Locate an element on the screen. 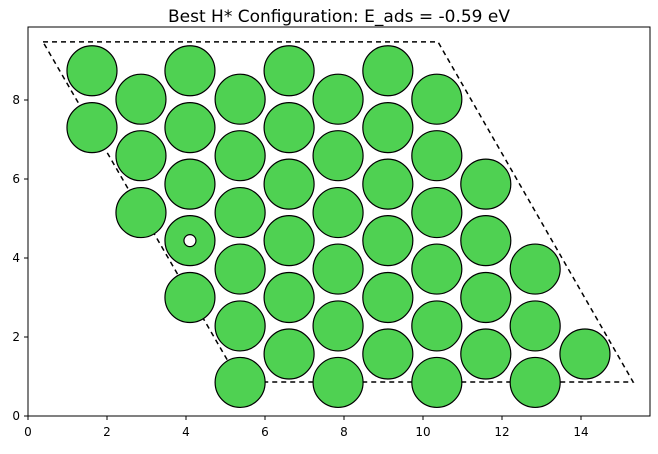 This screenshot has height=454, width=658. y-tick-label: 4 is located at coordinates (16, 258).